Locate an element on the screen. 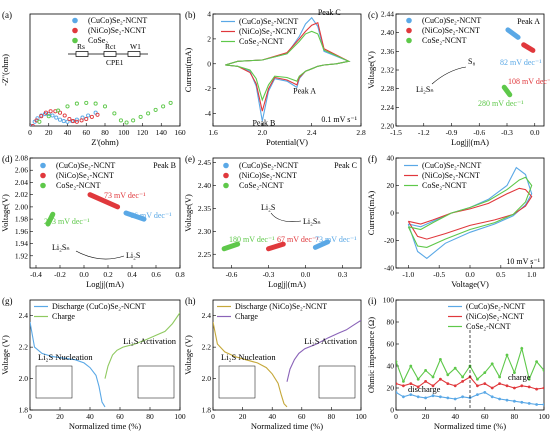 The width and height of the screenshot is (550, 440). y-tick-label: 2.02 is located at coordinates (21, 194).